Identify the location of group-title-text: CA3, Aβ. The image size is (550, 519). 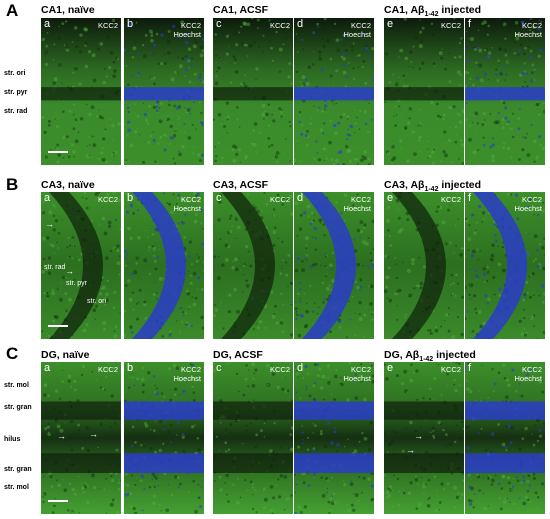
(404, 185).